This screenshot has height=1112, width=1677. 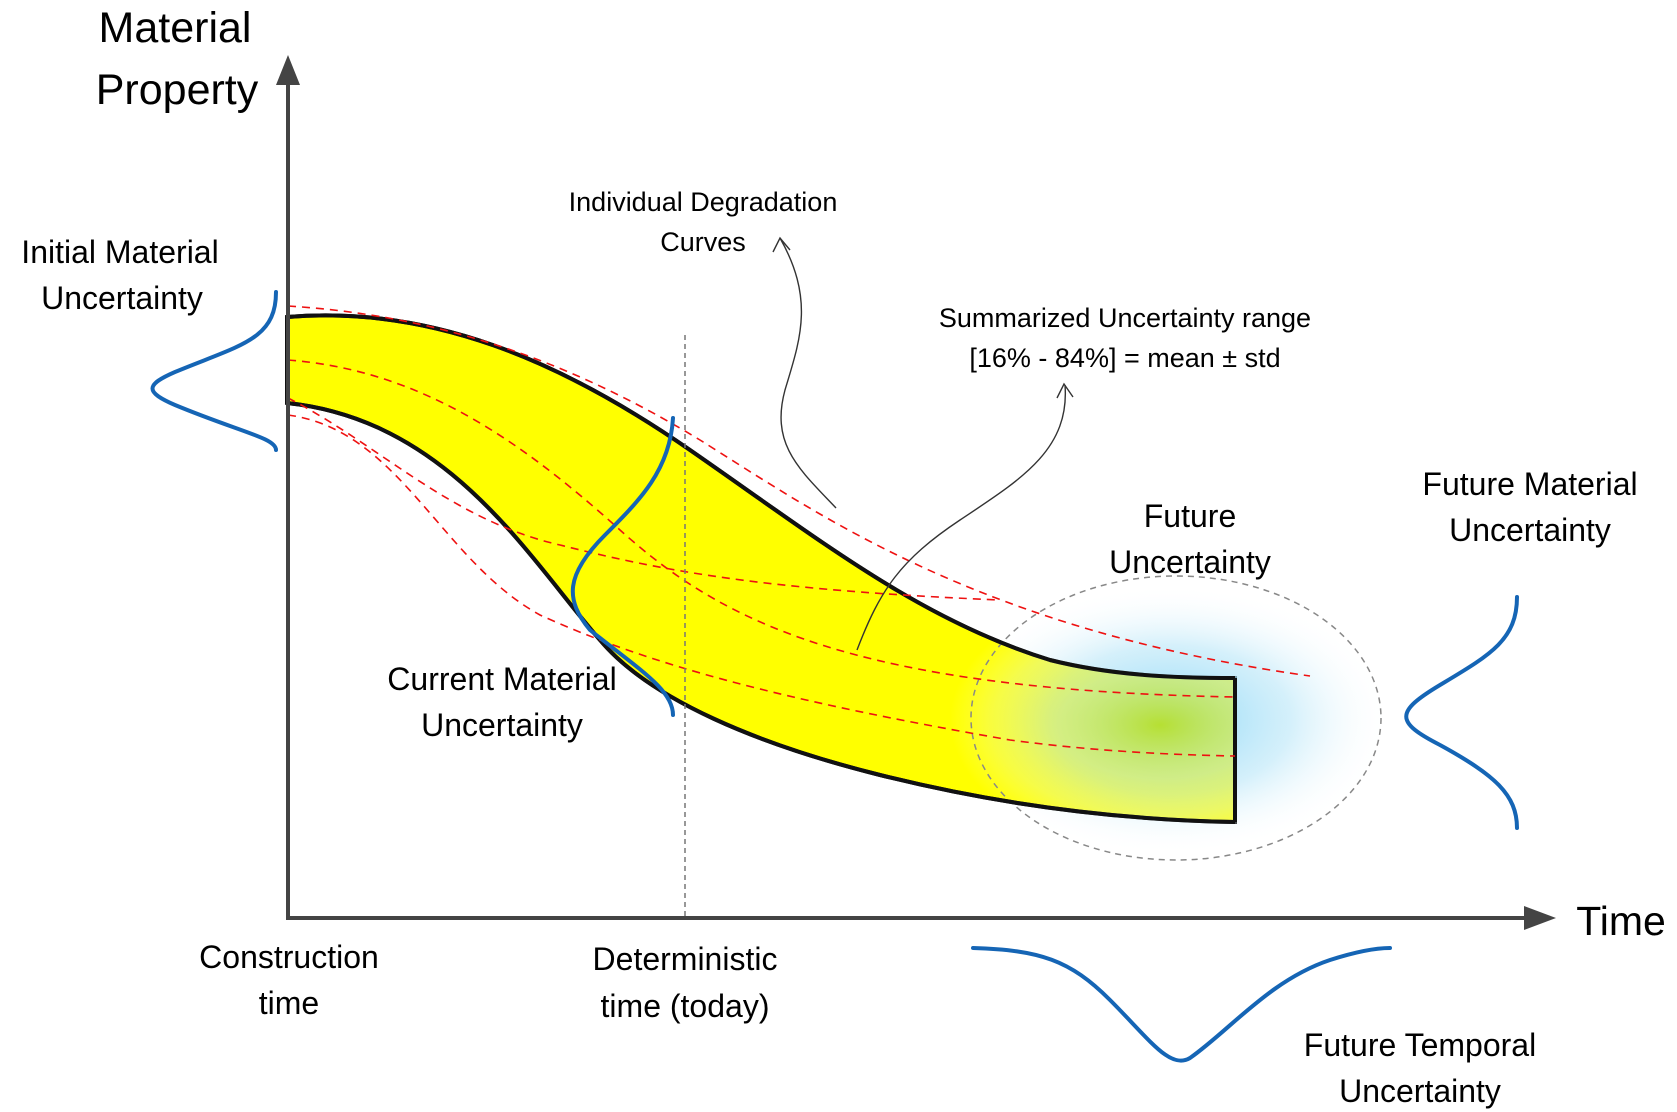 I want to click on initial-uncertainty-label-line1: Initial Material, so click(x=119, y=252).